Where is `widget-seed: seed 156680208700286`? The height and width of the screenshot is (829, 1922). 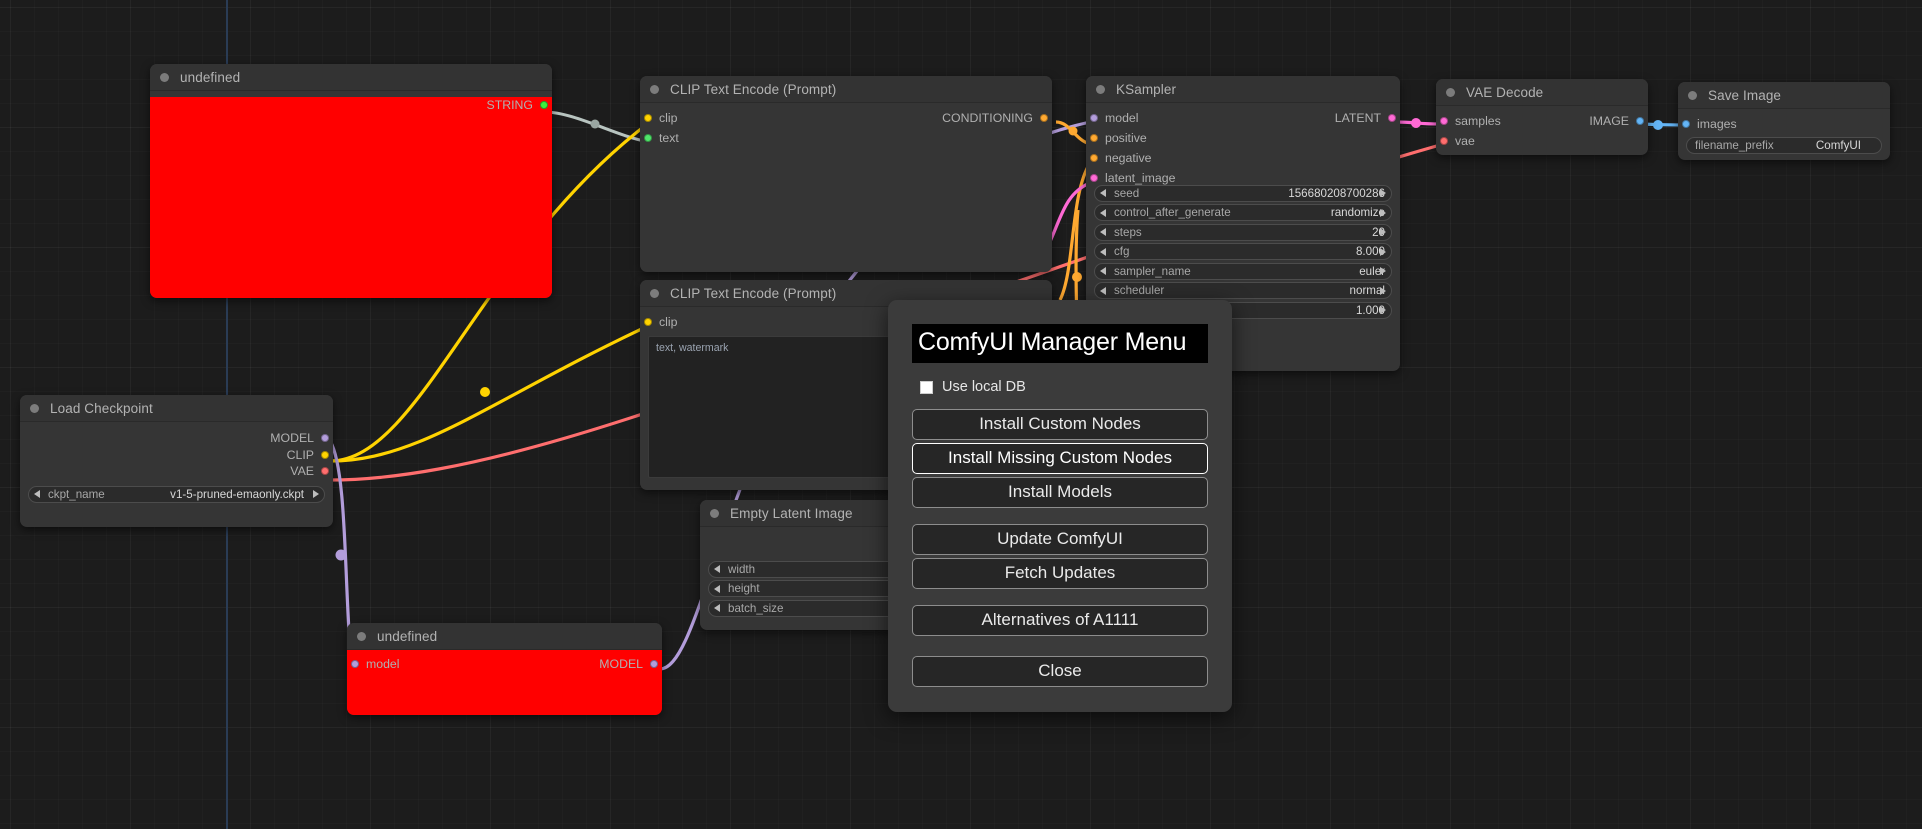
widget-seed: seed 156680208700286 is located at coordinates (1243, 193).